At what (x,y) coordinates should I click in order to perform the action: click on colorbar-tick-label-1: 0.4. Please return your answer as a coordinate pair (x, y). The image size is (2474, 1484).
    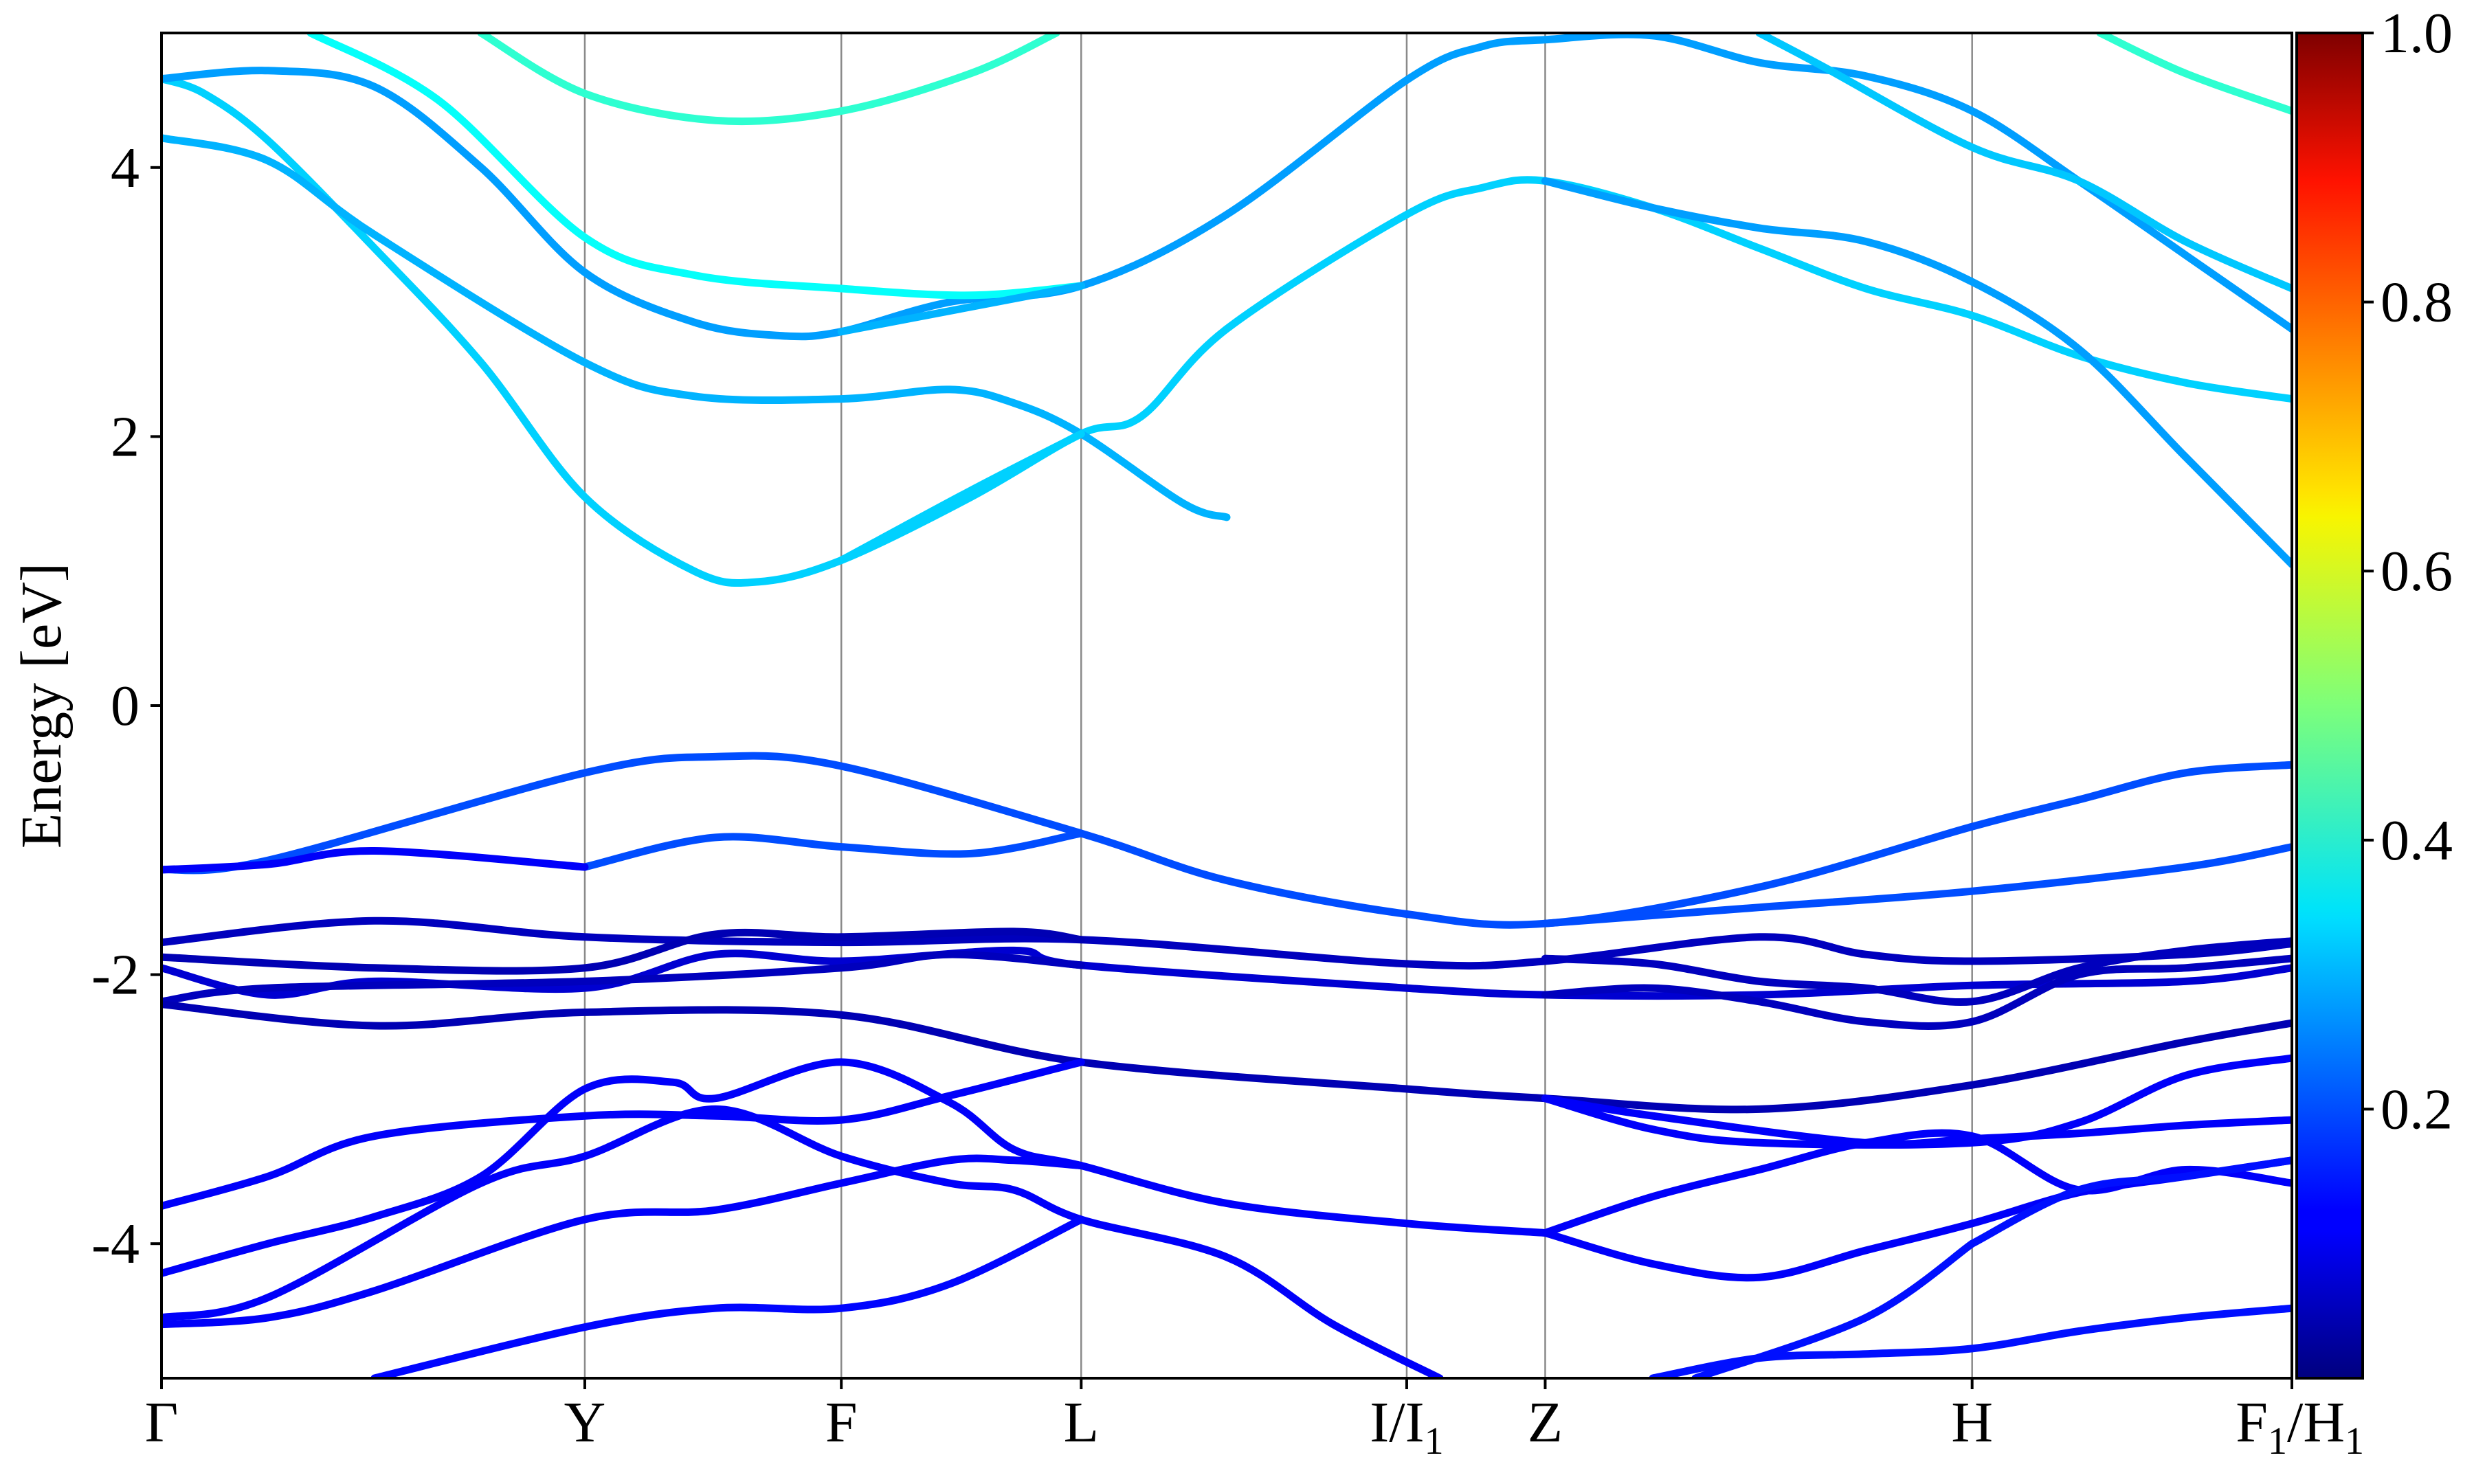
    Looking at the image, I should click on (2417, 841).